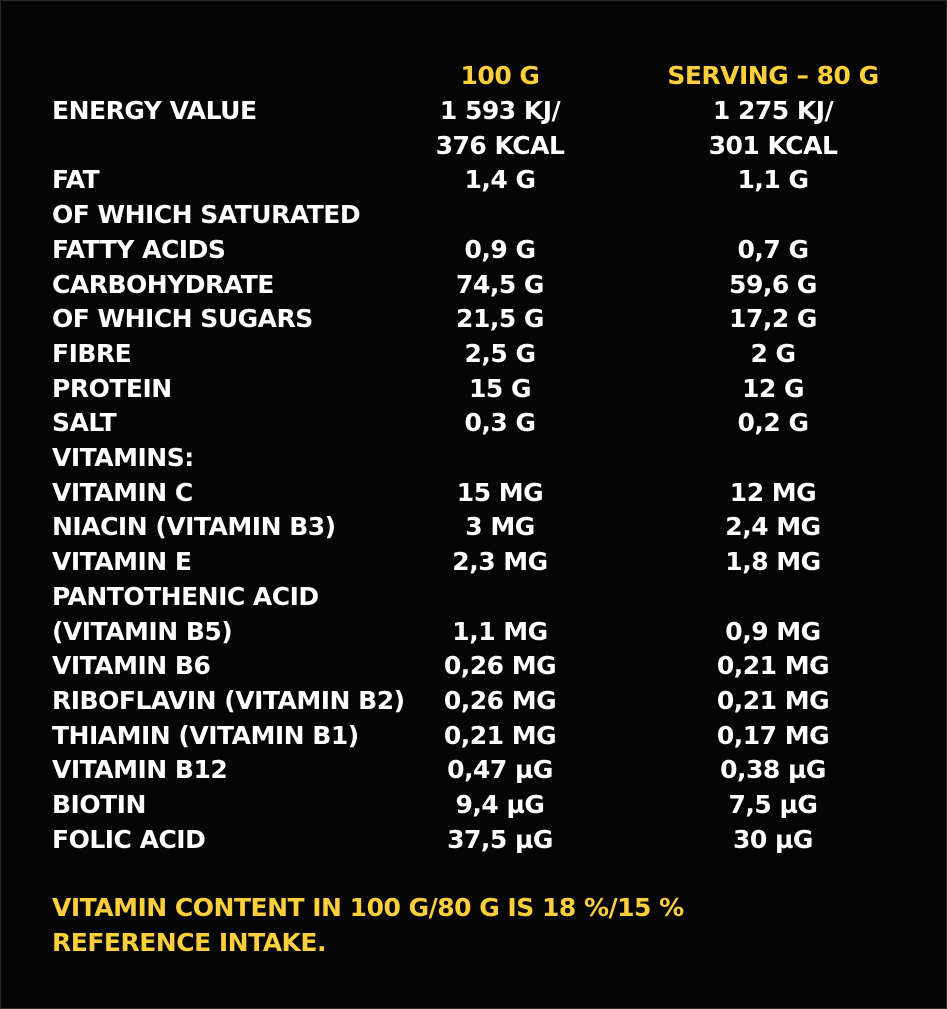 This screenshot has width=947, height=1009. I want to click on table-row: VITAMIN E 2,3 MG 1,8 MG, so click(473, 562).